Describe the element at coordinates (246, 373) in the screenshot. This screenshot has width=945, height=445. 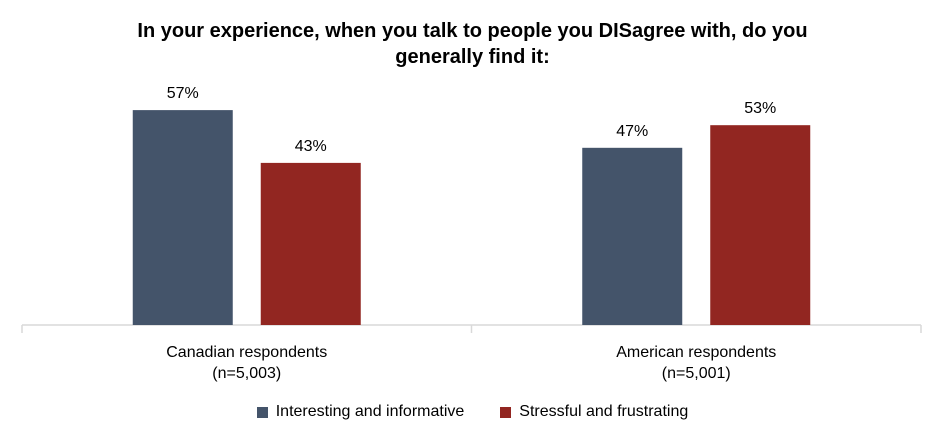
I see `category-label: (n=5,003)` at that location.